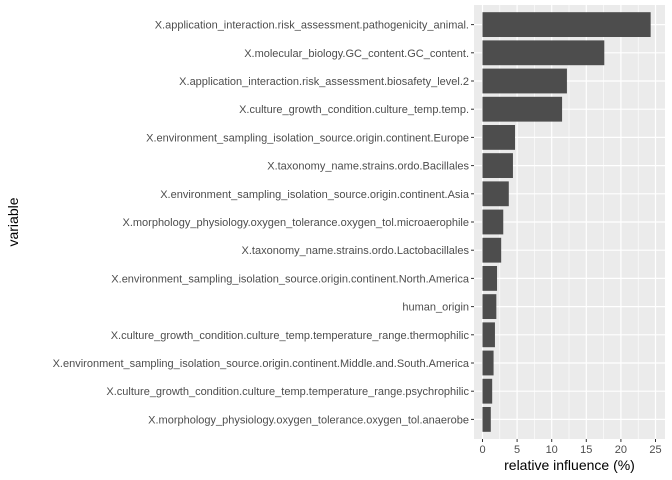 The height and width of the screenshot is (480, 672). I want to click on y-tick-label: X.taxonomy_name.strains.ordo.Bacillales, so click(368, 167).